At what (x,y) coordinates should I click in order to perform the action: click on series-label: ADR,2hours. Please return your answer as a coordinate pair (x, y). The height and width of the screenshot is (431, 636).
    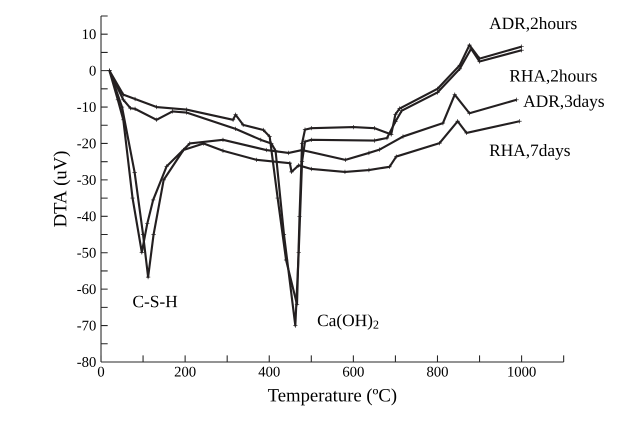
    Looking at the image, I should click on (533, 24).